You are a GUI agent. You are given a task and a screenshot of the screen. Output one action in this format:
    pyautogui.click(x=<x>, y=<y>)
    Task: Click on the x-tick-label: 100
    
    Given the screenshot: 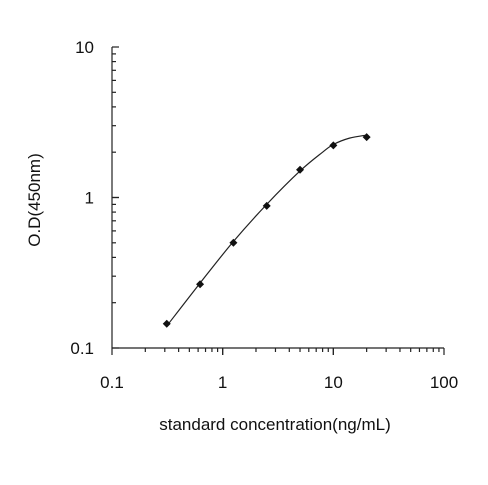 What is the action you would take?
    pyautogui.click(x=444, y=382)
    